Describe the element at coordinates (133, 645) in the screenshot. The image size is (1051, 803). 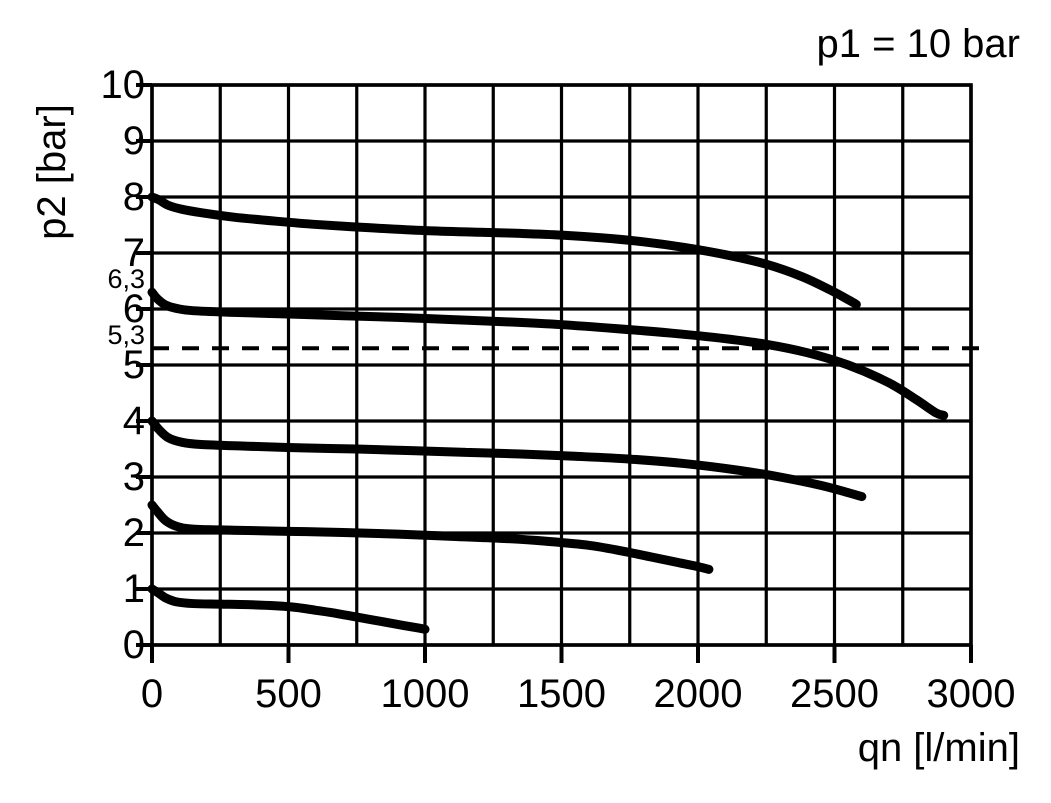
I see `y-tick-label-0: 0` at that location.